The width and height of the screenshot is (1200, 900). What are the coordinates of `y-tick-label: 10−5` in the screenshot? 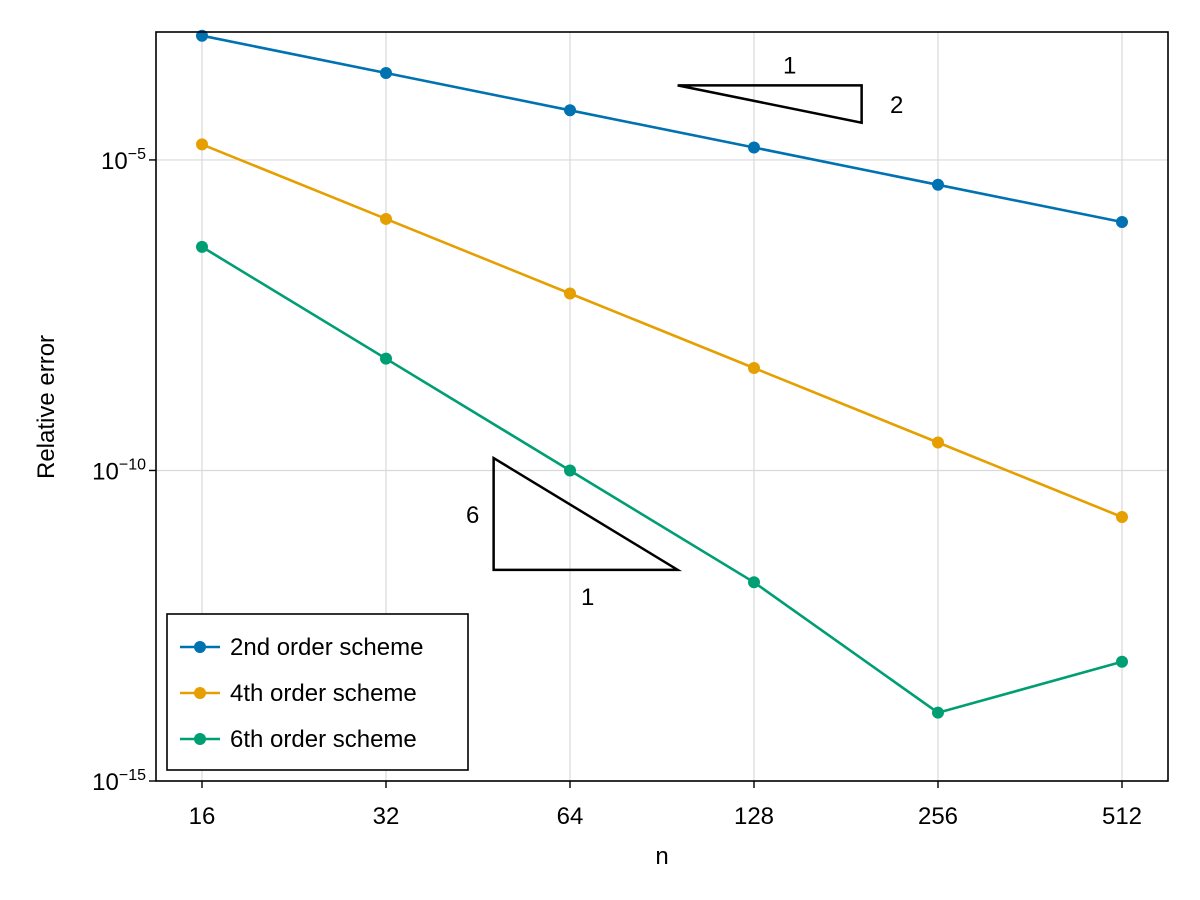 It's located at (123, 160).